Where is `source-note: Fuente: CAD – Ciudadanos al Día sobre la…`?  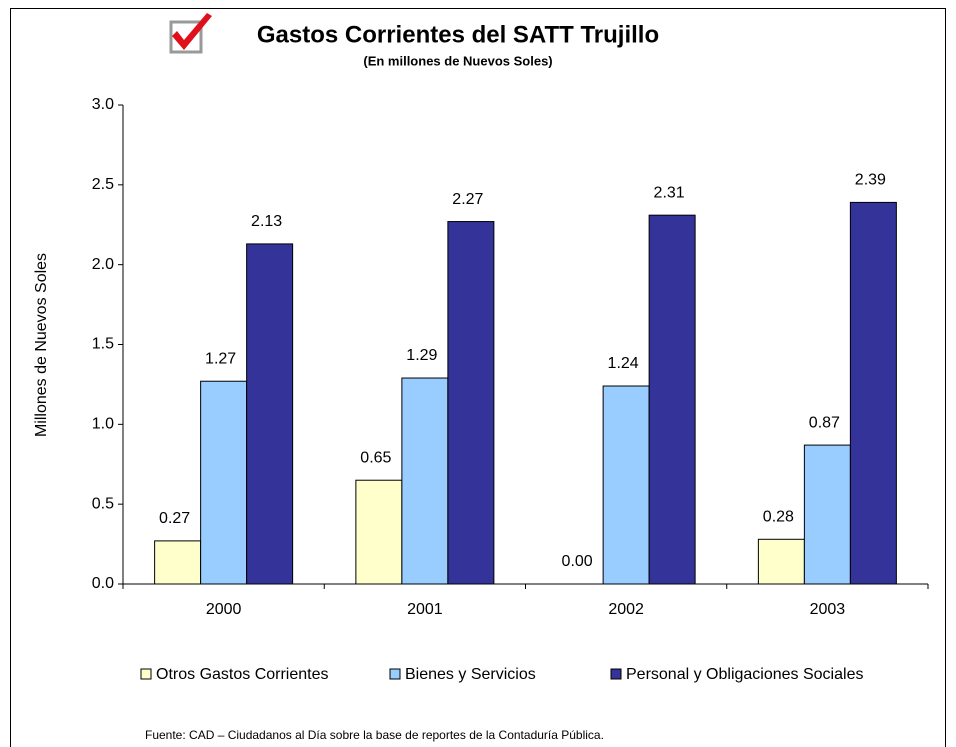 source-note: Fuente: CAD – Ciudadanos al Día sobre la… is located at coordinates (374, 735).